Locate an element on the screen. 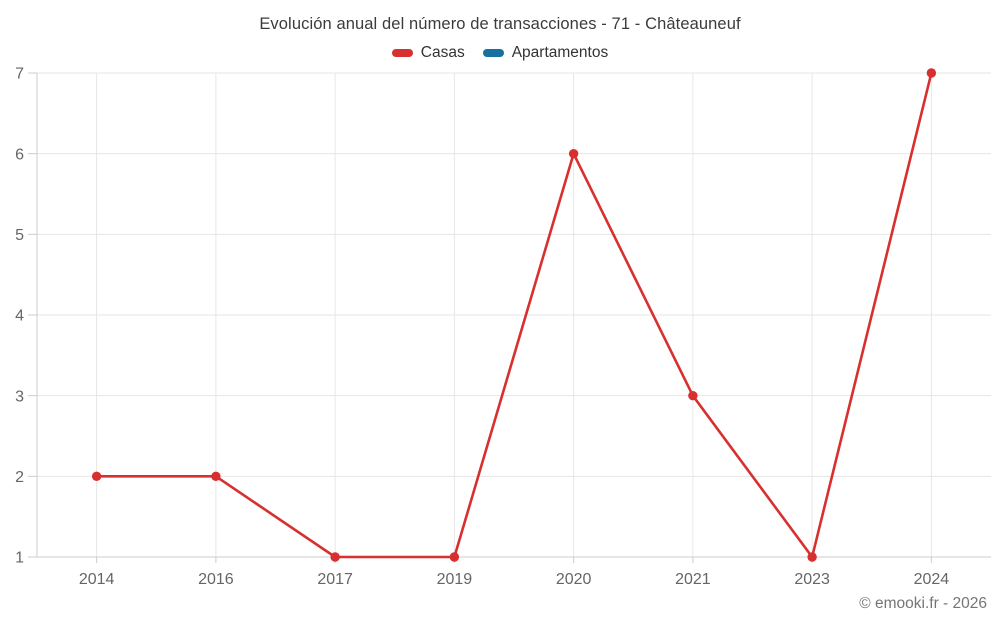 This screenshot has height=625, width=1000. x-tick-label: 2020 is located at coordinates (574, 579).